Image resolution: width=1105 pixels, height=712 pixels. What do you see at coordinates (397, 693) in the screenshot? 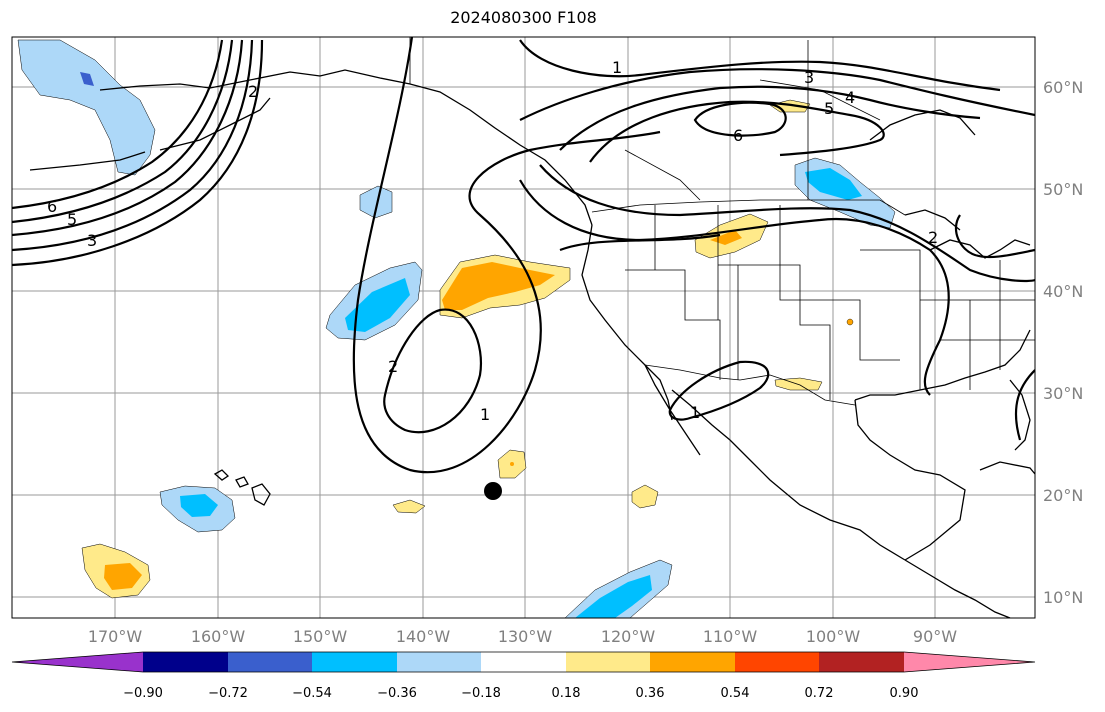
I see `colorbar-tick: −0.36` at bounding box center [397, 693].